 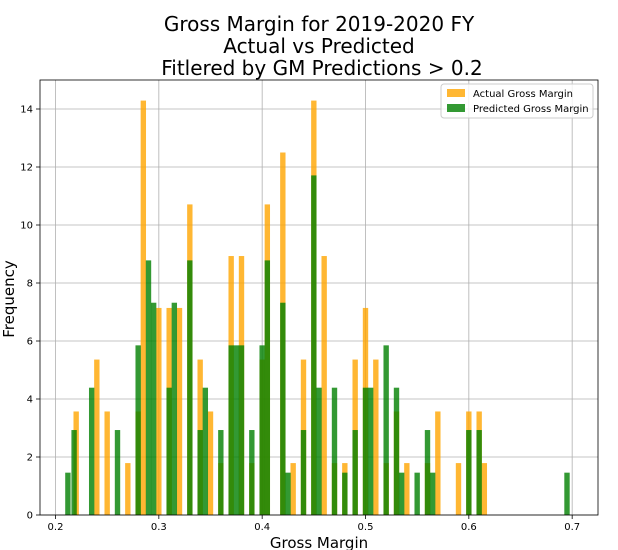 I want to click on x-tick-label-2: 0.4, so click(x=262, y=527).